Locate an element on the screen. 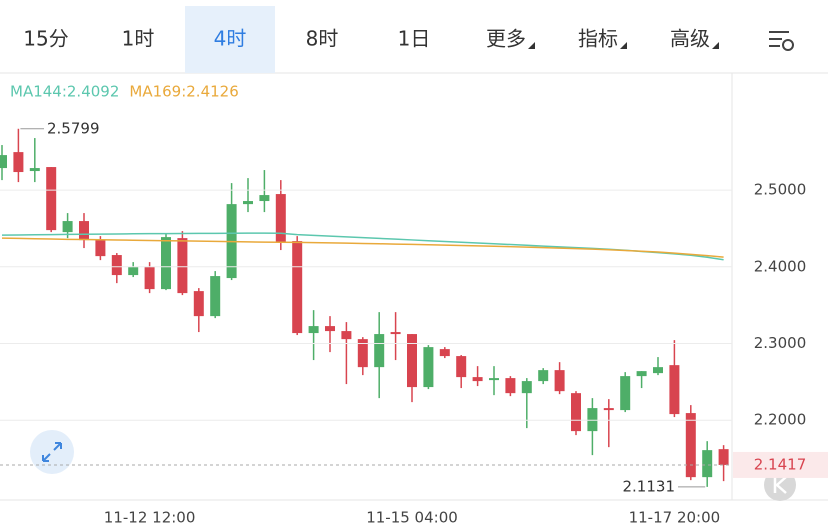 Image resolution: width=828 pixels, height=532 pixels. ma-line is located at coordinates (362, 247).